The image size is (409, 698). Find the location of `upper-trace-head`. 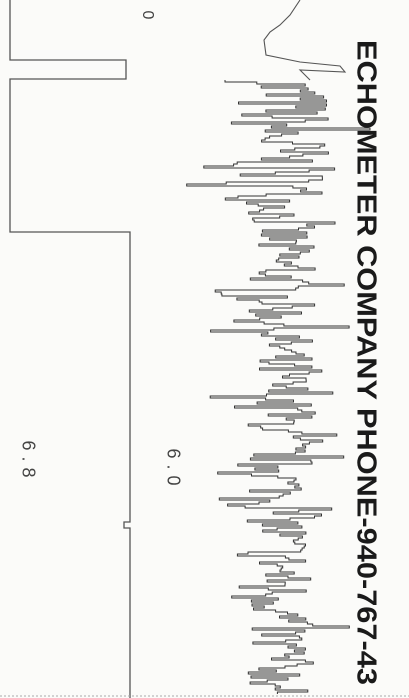

upper-trace-head is located at coordinates (305, 40).